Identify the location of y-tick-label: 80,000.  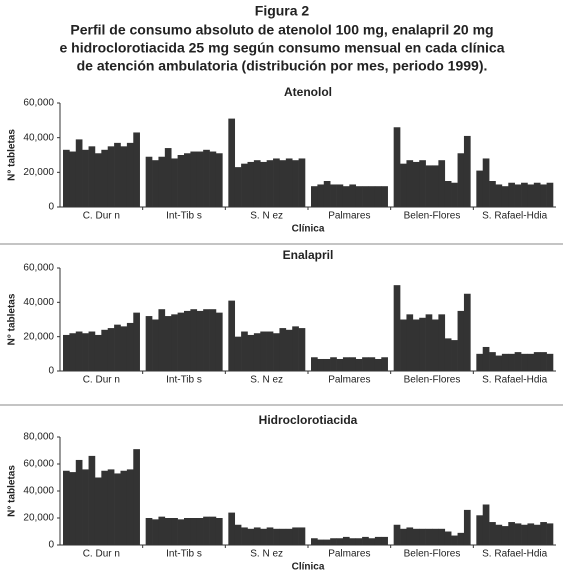
(38, 437).